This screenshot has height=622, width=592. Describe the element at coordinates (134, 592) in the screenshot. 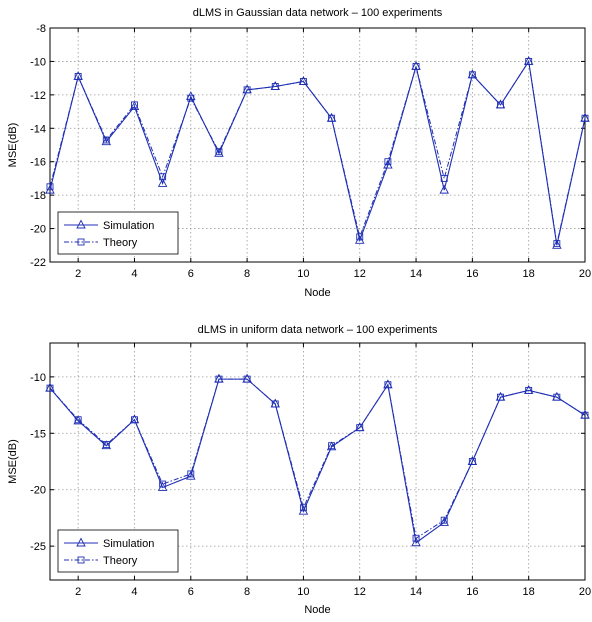

I see `x-tick-label: 4` at that location.